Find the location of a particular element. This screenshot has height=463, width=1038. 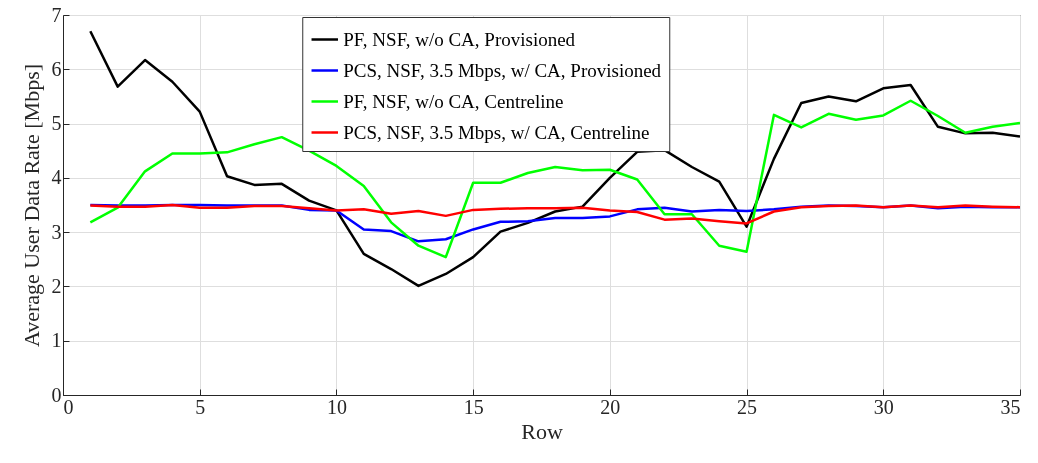

y-tick-label: 1 is located at coordinates (56, 340).